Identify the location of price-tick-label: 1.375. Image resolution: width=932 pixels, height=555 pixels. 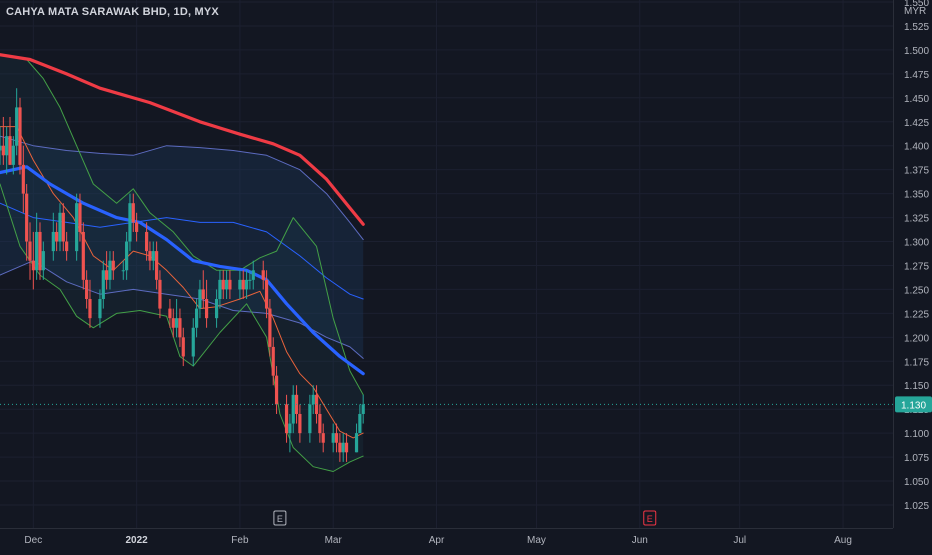
(916, 171).